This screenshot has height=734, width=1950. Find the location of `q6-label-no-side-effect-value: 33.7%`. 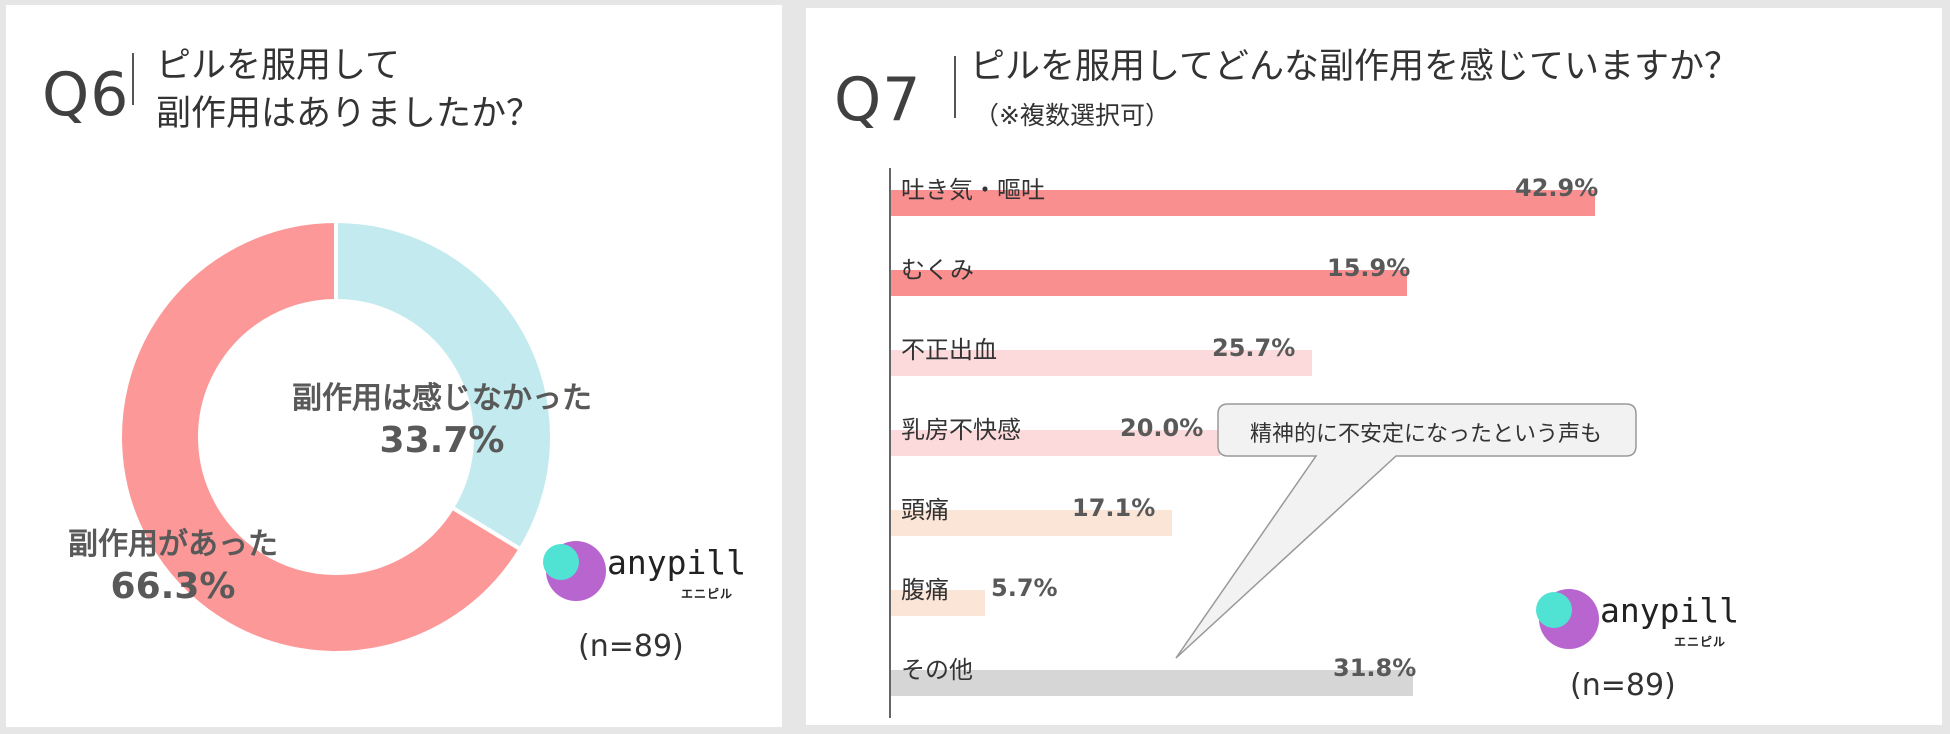

q6-label-no-side-effect-value: 33.7% is located at coordinates (442, 440).